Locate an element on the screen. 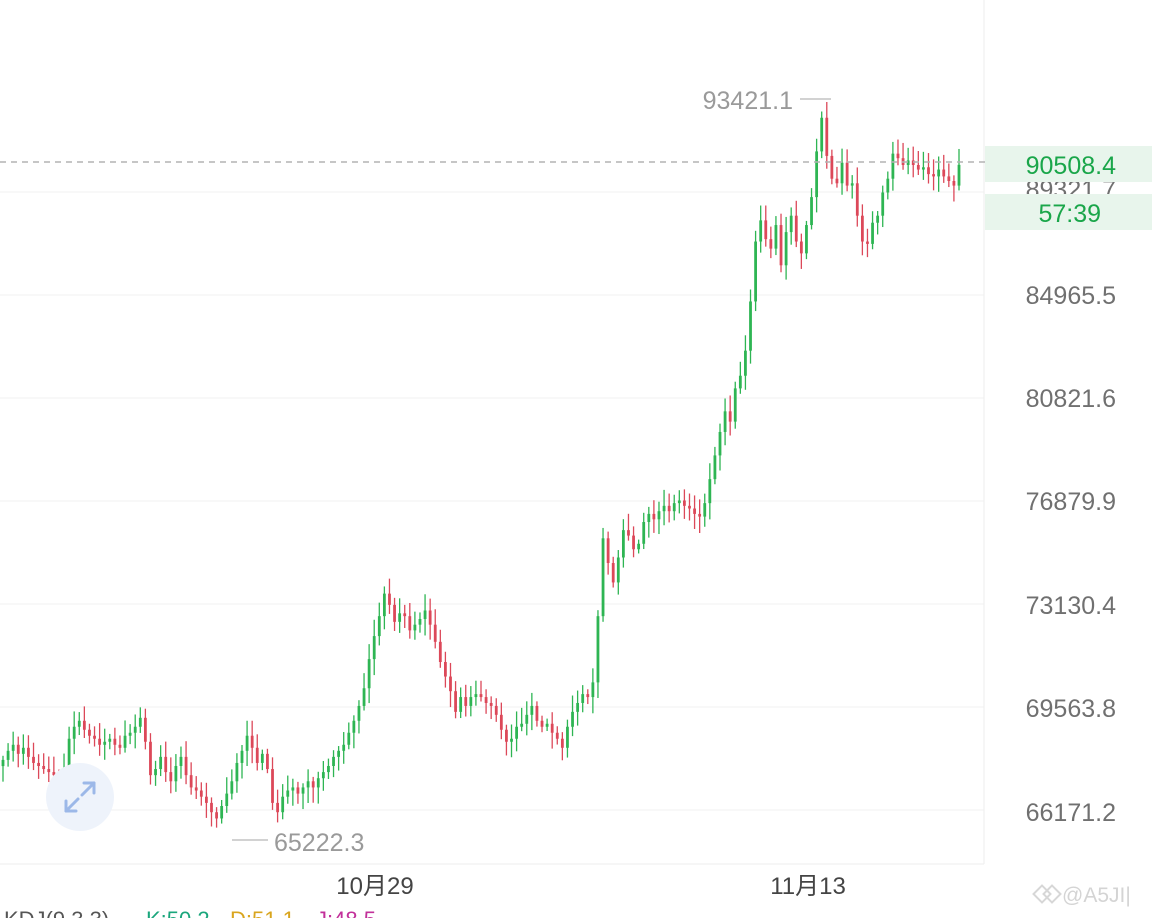 Image resolution: width=1152 pixels, height=918 pixels. indicator-legend: KDJ(9,3,3) K:50.2 D:51.1 J:48.5 is located at coordinates (190, 912).